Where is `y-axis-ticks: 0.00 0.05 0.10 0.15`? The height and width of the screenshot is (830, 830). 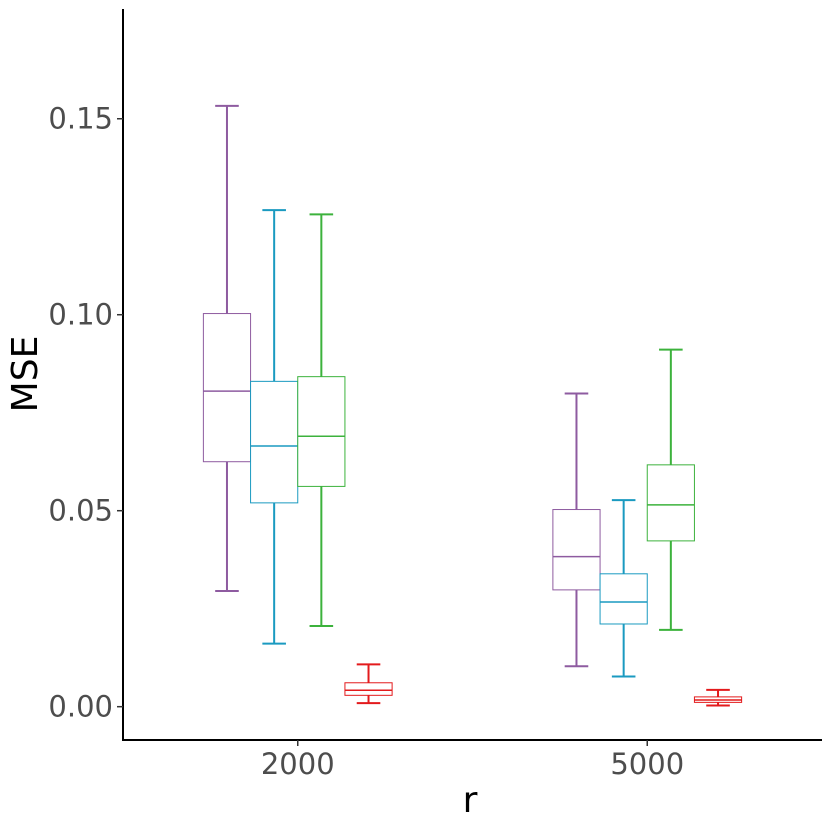
y-axis-ticks: 0.00 0.05 0.10 0.15 is located at coordinates (85, 413).